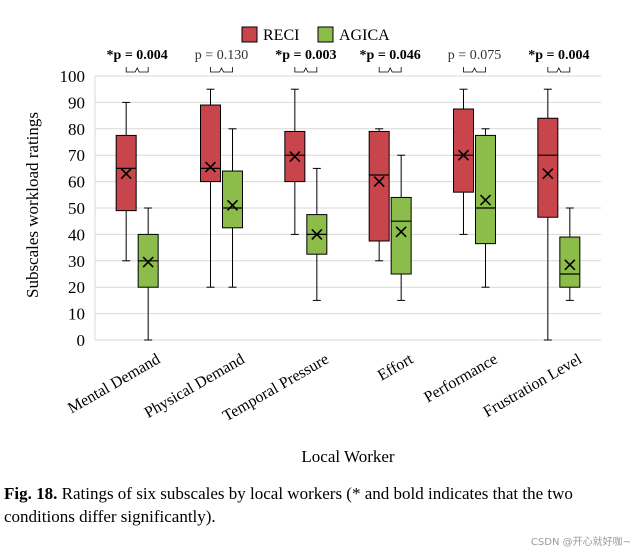 This screenshot has width=639, height=552. I want to click on watermark: CSDN @开心就好咖~, so click(580, 542).